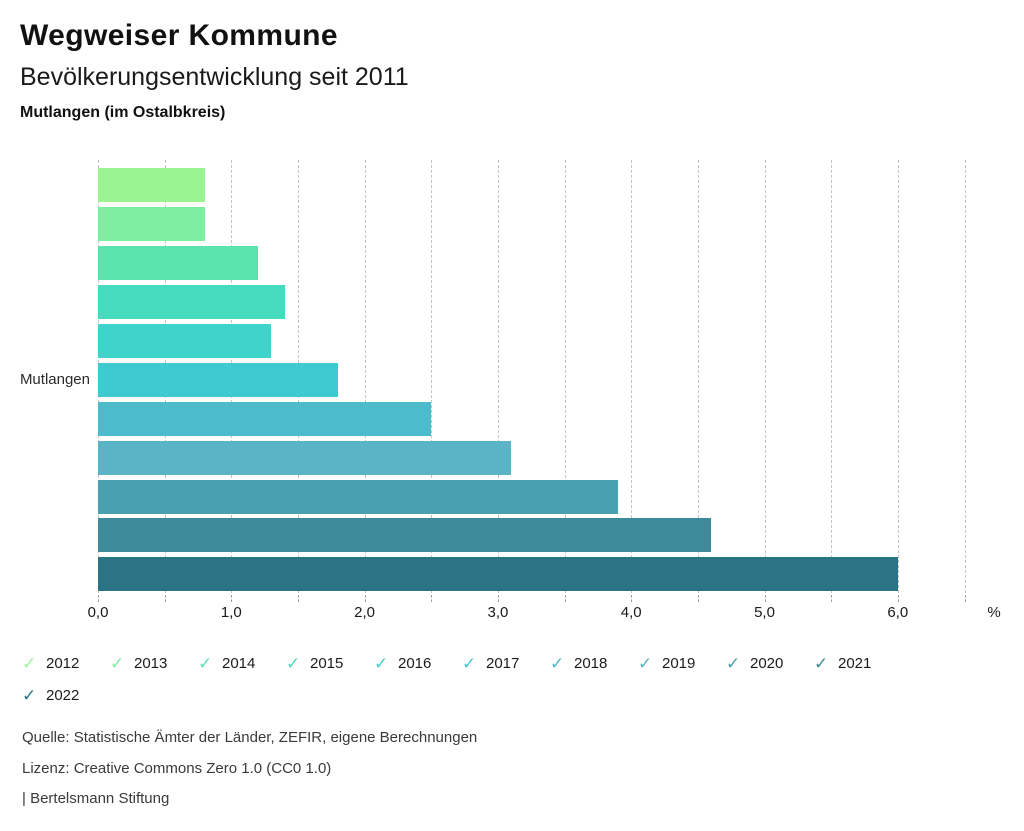 The height and width of the screenshot is (831, 1024). What do you see at coordinates (151, 185) in the screenshot?
I see `bar-2012` at bounding box center [151, 185].